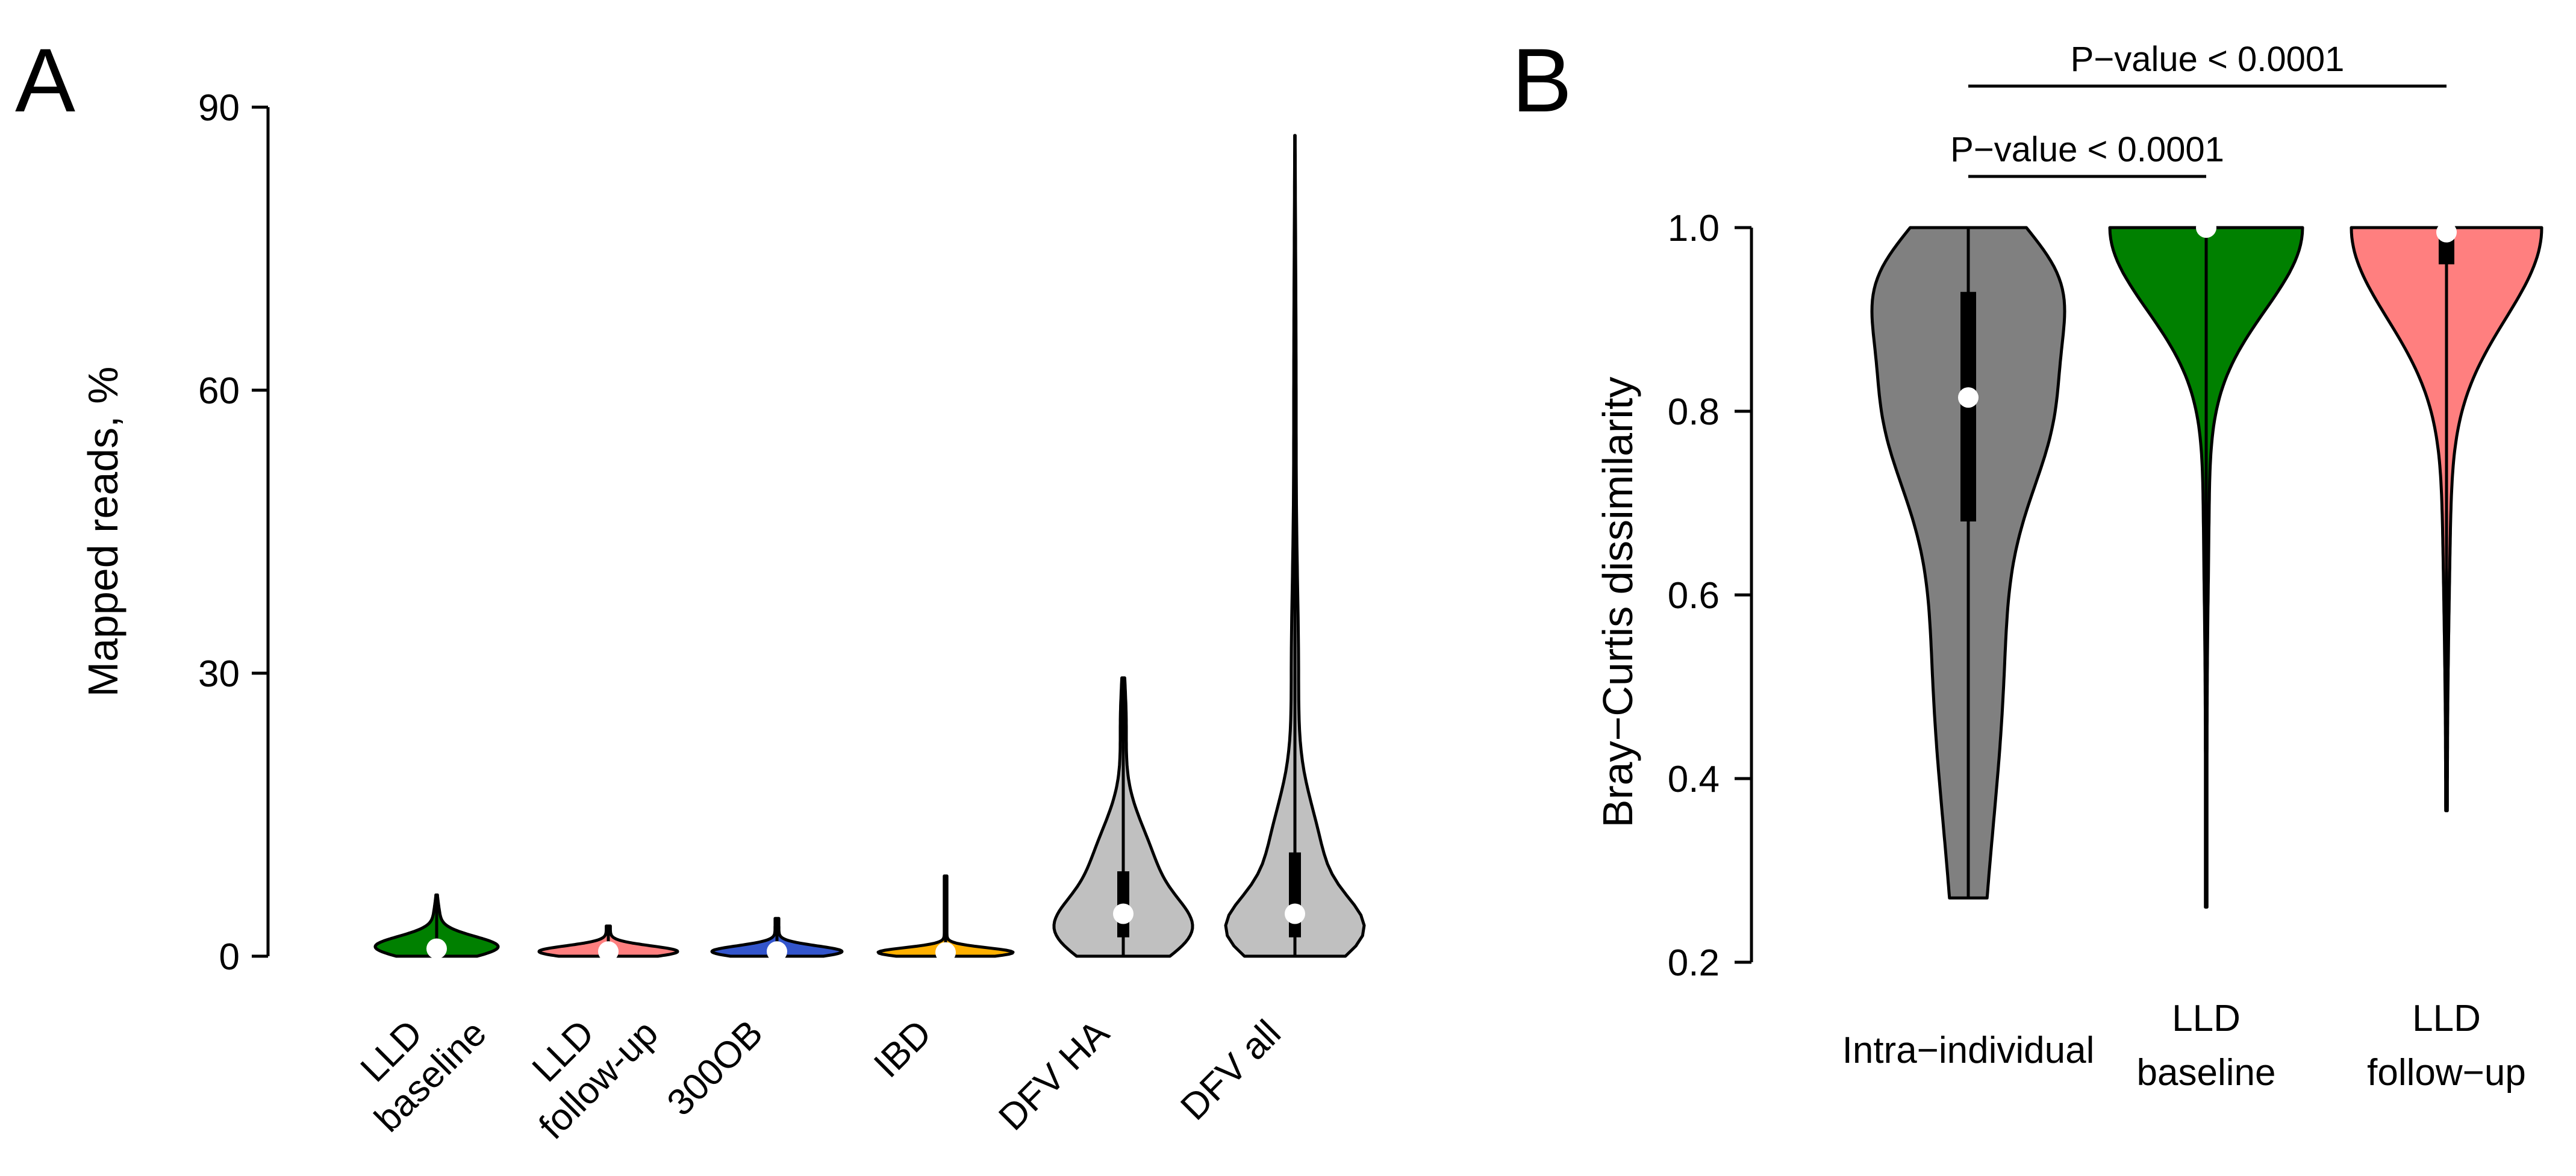 The height and width of the screenshot is (1176, 2576). Describe the element at coordinates (219, 391) in the screenshot. I see `panel-a-y-tick-label: 60` at that location.